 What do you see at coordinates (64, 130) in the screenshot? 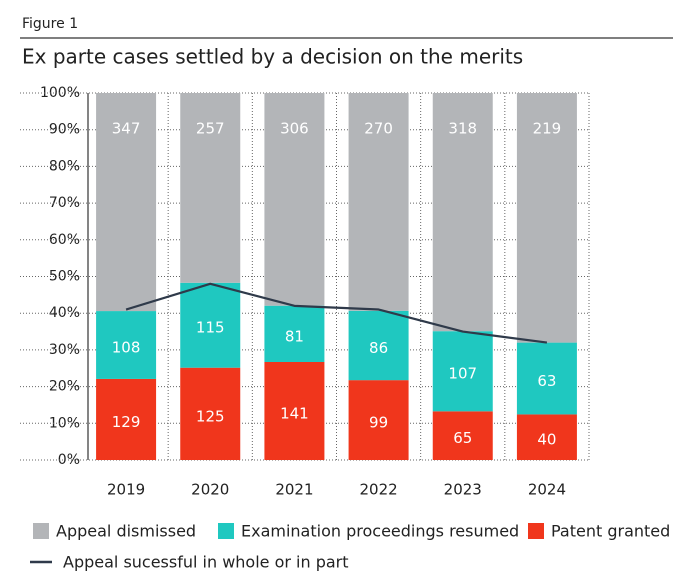
I see `y-tick-label: 90%` at bounding box center [64, 130].